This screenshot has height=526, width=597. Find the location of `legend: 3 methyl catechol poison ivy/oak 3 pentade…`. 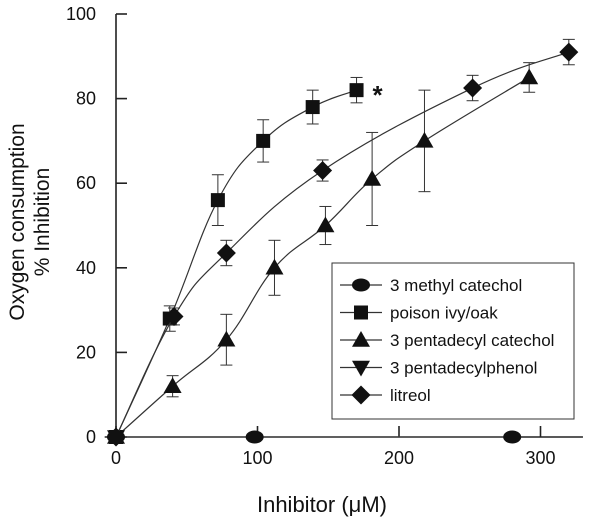

legend: 3 methyl catechol poison ivy/oak 3 pentade… is located at coordinates (453, 341).